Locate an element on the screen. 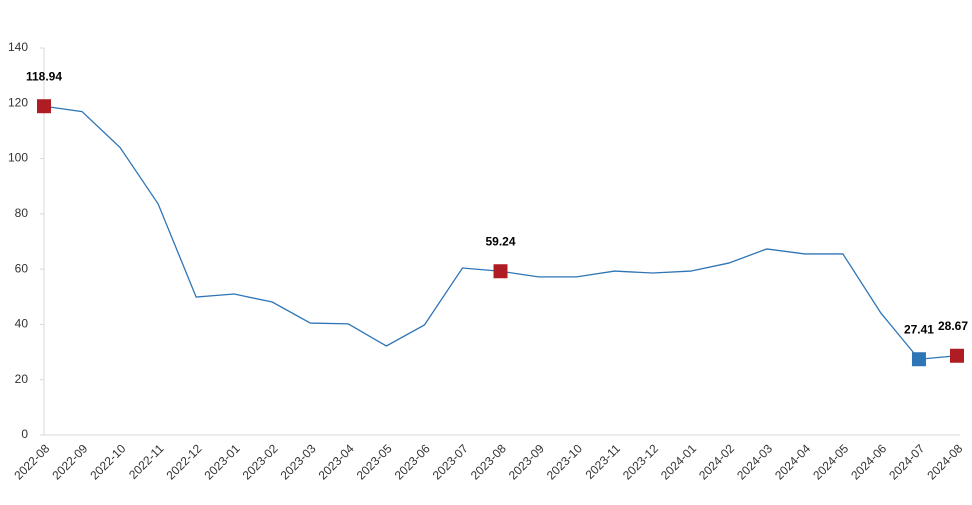 This screenshot has height=505, width=972. data-label: 28.67 is located at coordinates (953, 326).